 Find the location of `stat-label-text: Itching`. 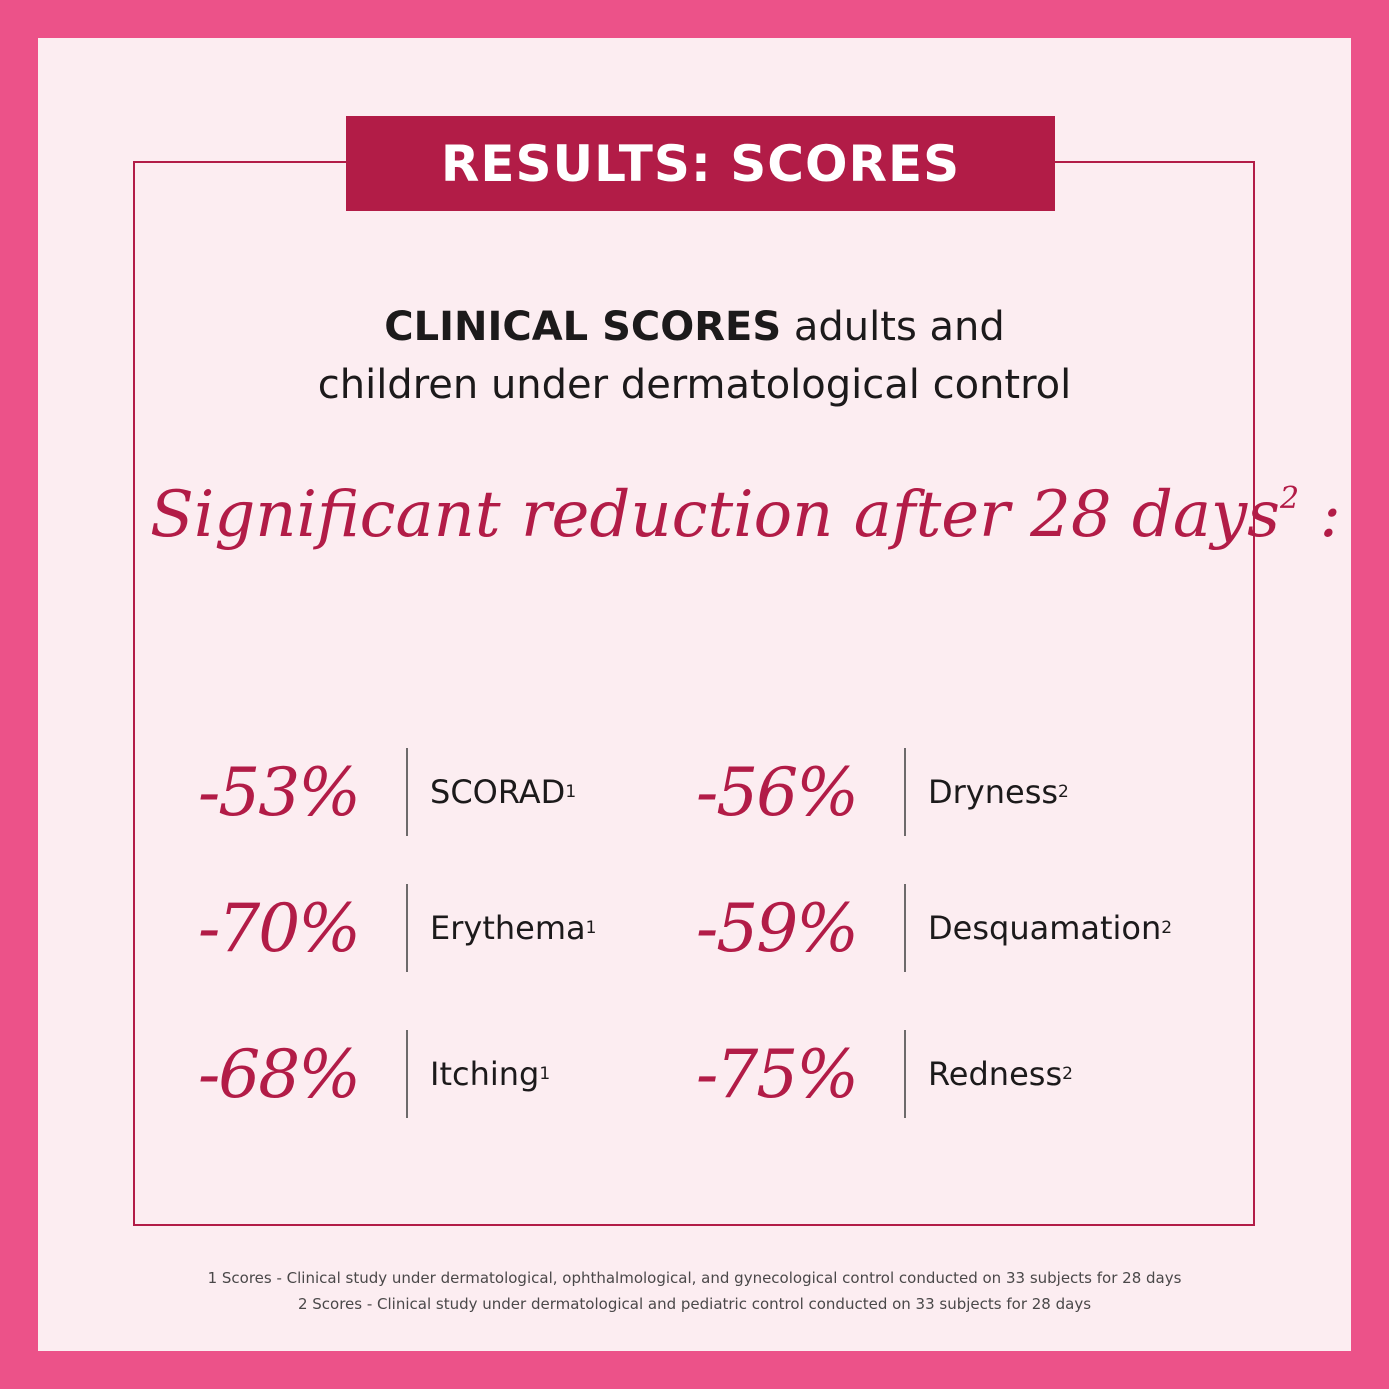

stat-label-text: Itching is located at coordinates (485, 1074).